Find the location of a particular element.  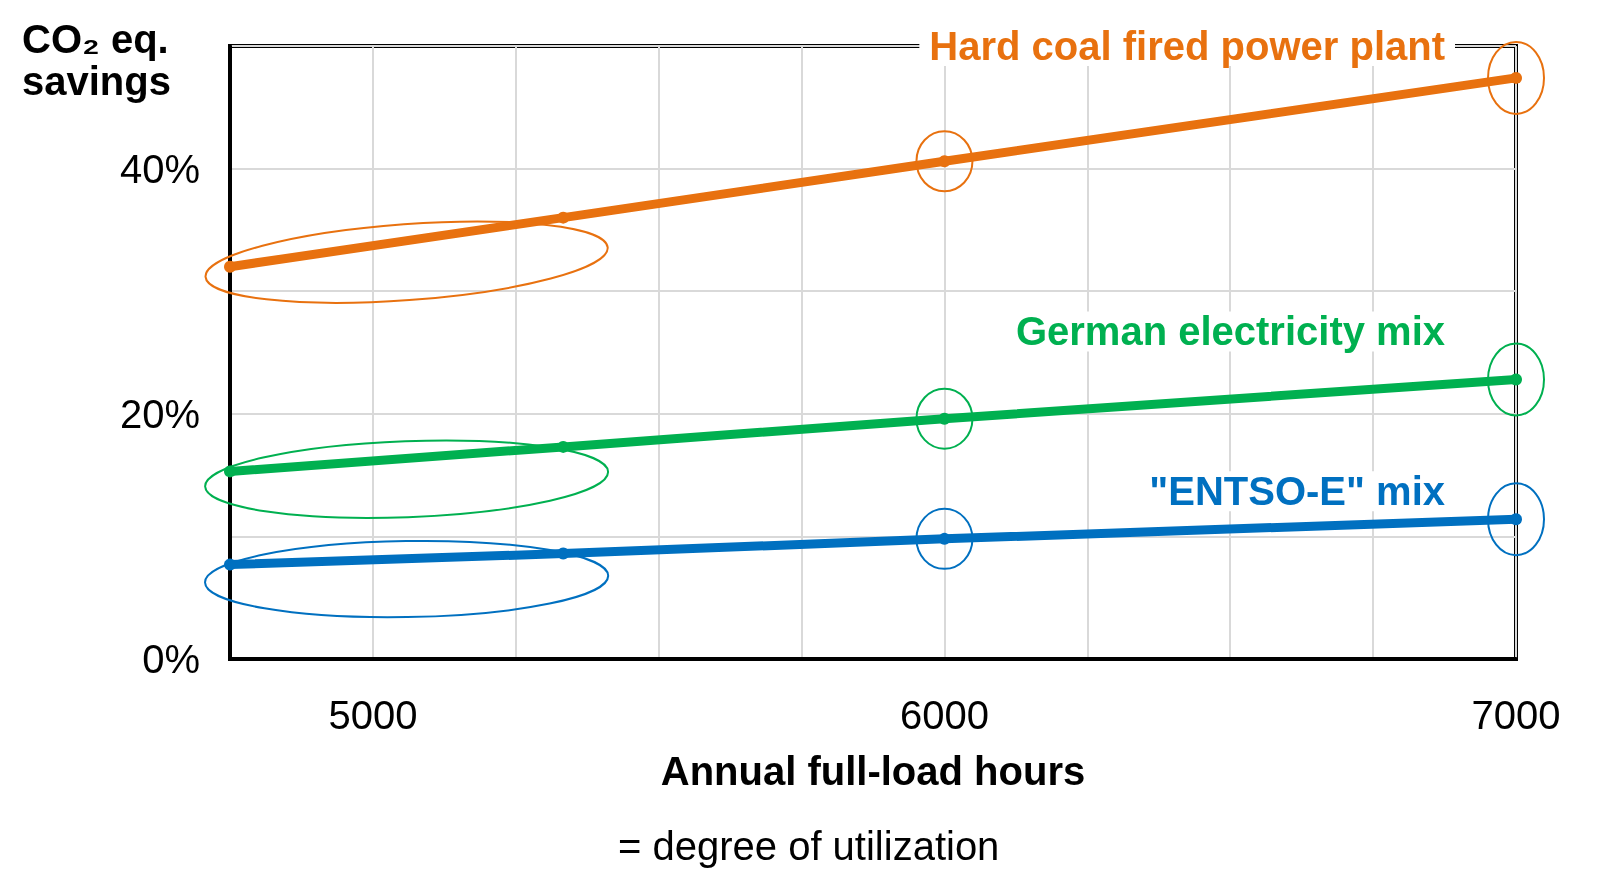

y-axis-title: CO₂ eq. savings is located at coordinates (101, 60).